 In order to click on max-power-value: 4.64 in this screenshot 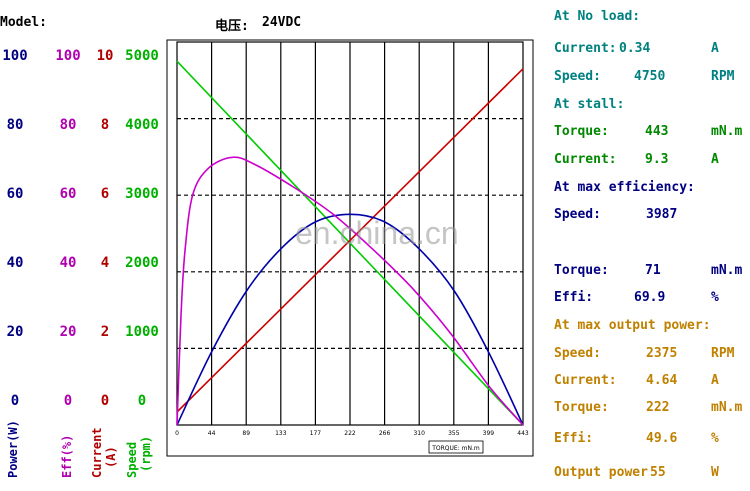, I will do `click(662, 380)`.